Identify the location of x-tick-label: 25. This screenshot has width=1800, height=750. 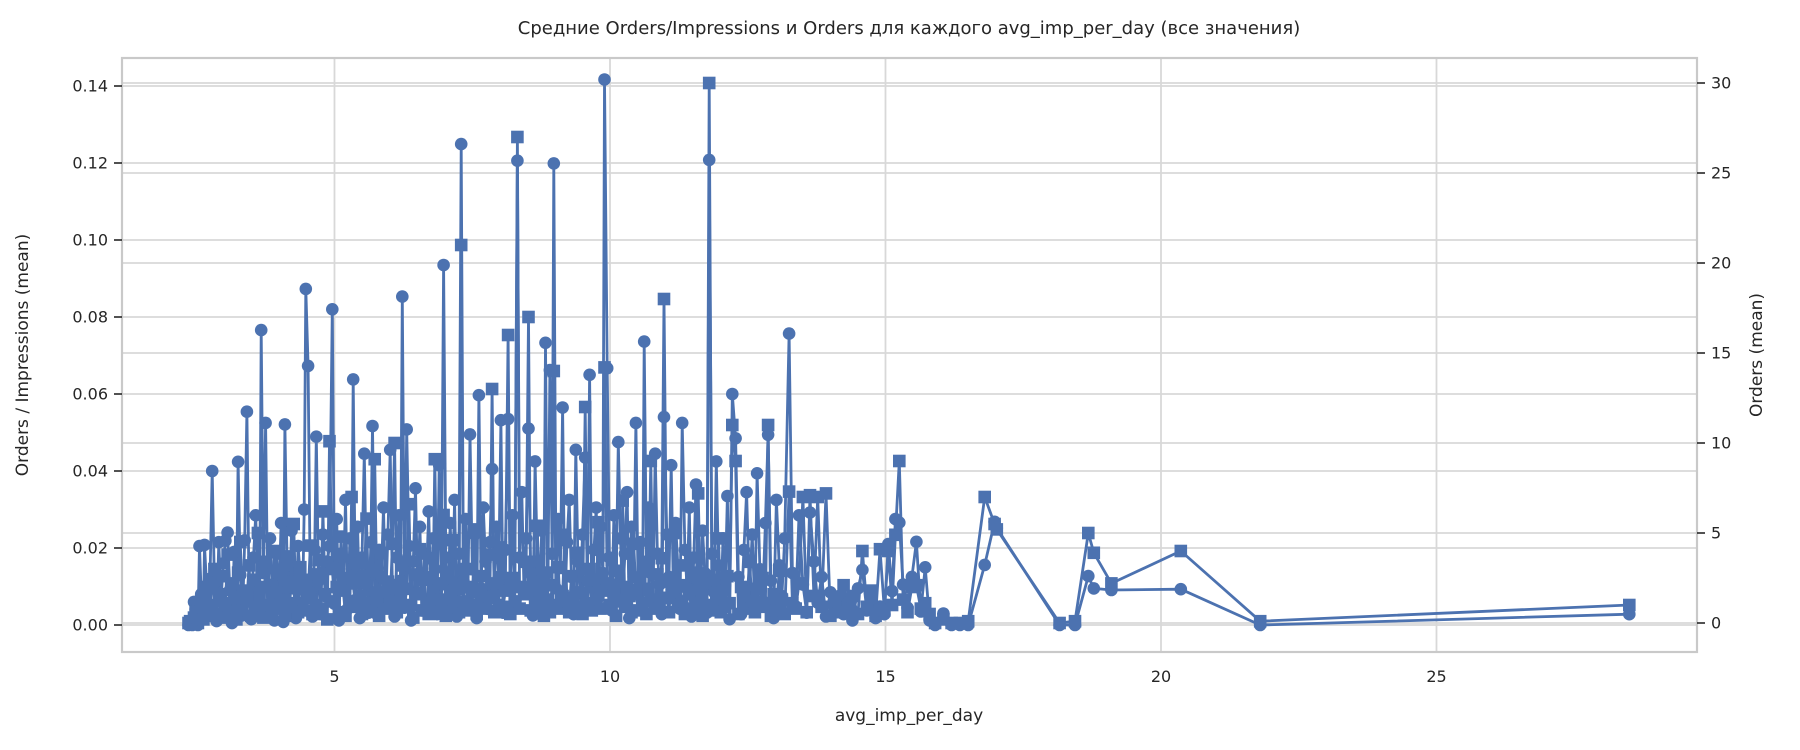
(1436, 676).